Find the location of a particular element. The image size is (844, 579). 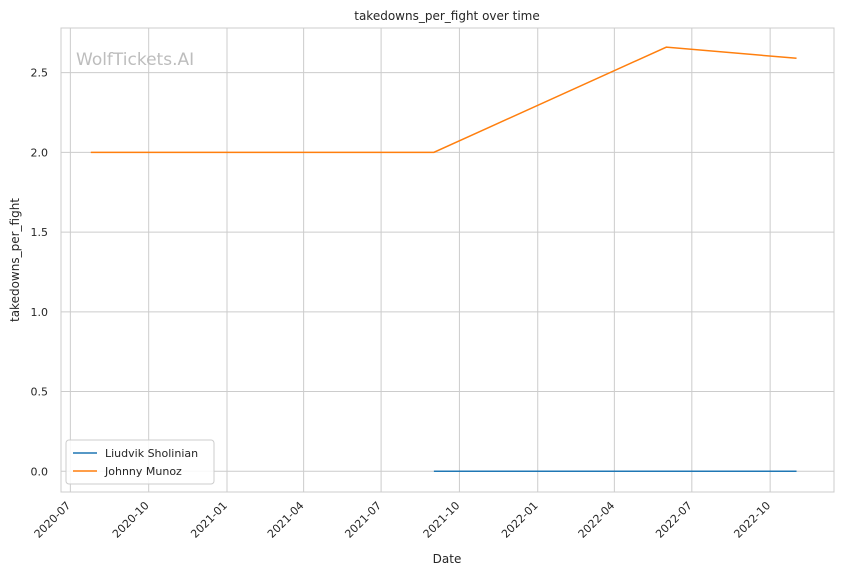

y-tick-label: 1.5 is located at coordinates (40, 232).